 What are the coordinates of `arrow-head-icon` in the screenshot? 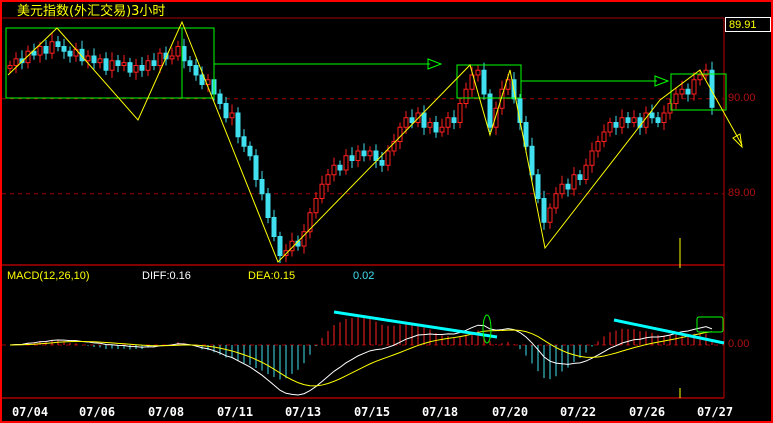 It's located at (737, 141).